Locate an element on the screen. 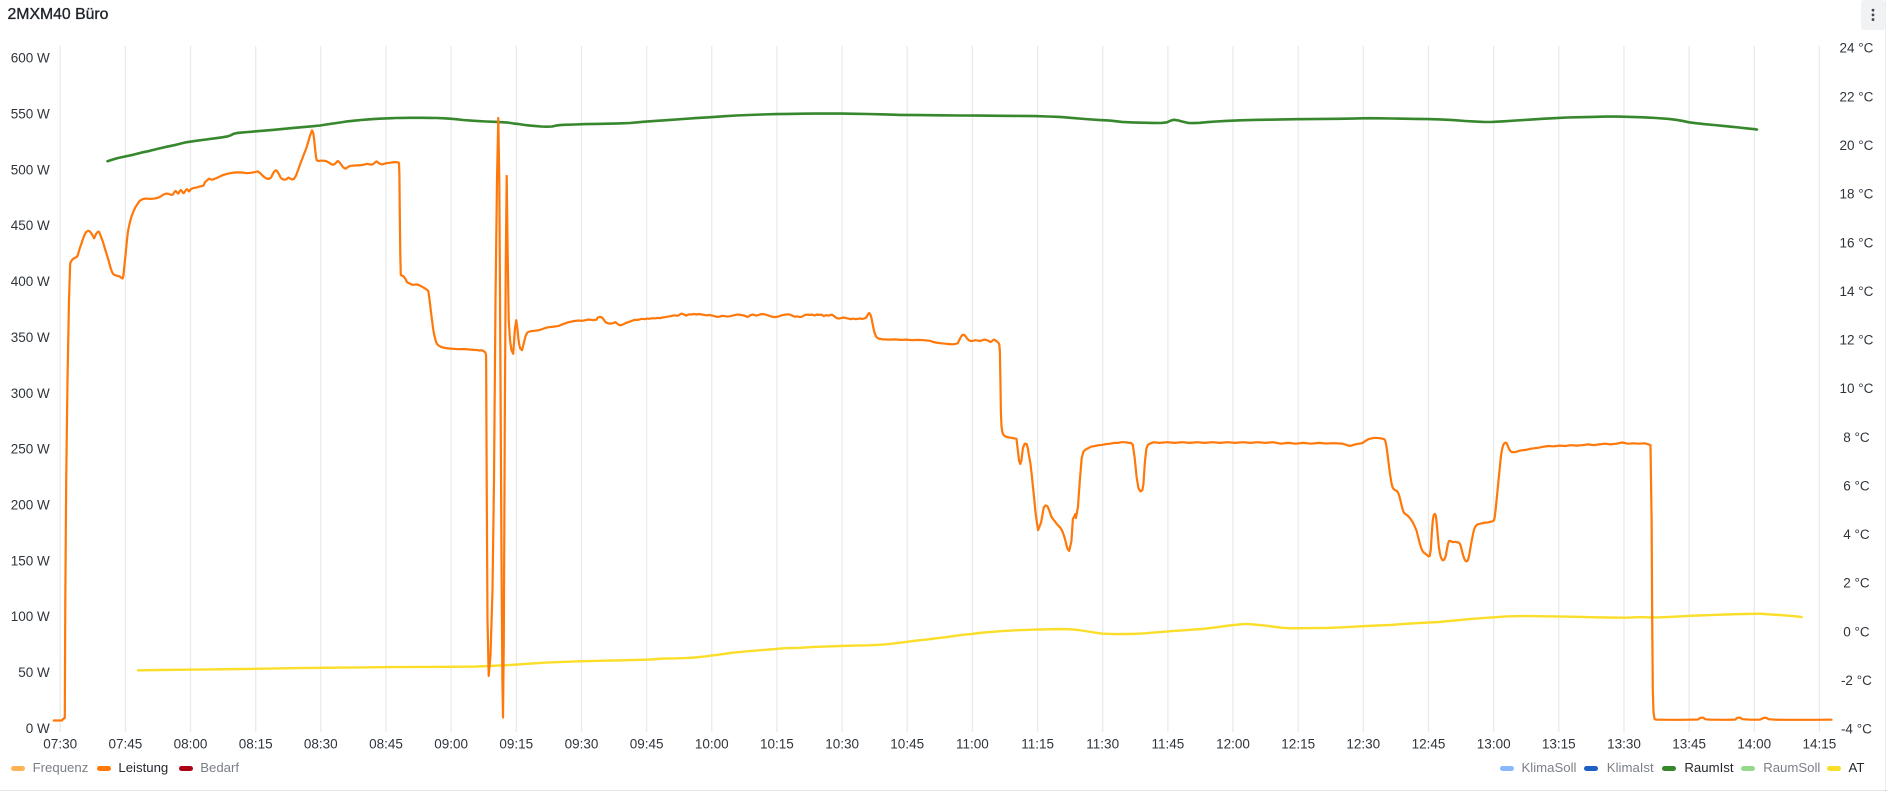 The width and height of the screenshot is (1888, 792). svg-text: 09:30 is located at coordinates (582, 744).